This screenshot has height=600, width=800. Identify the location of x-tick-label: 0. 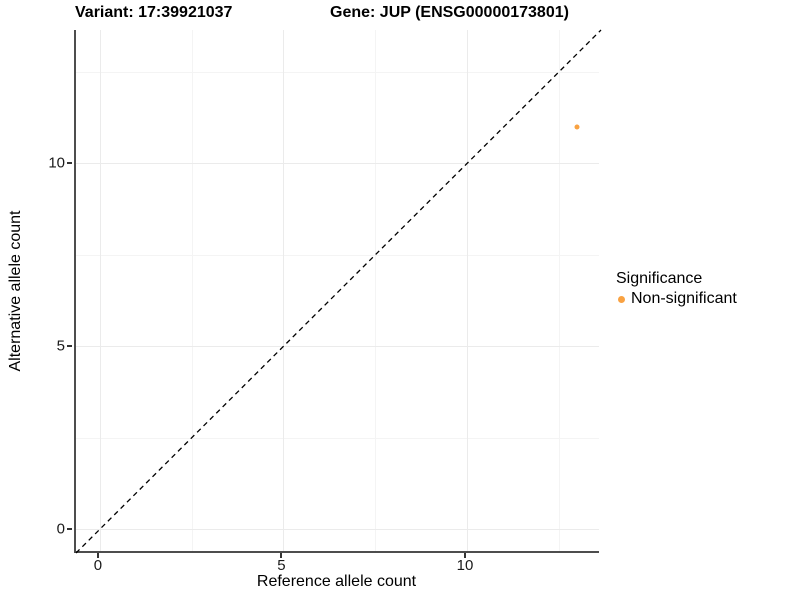
(98, 565).